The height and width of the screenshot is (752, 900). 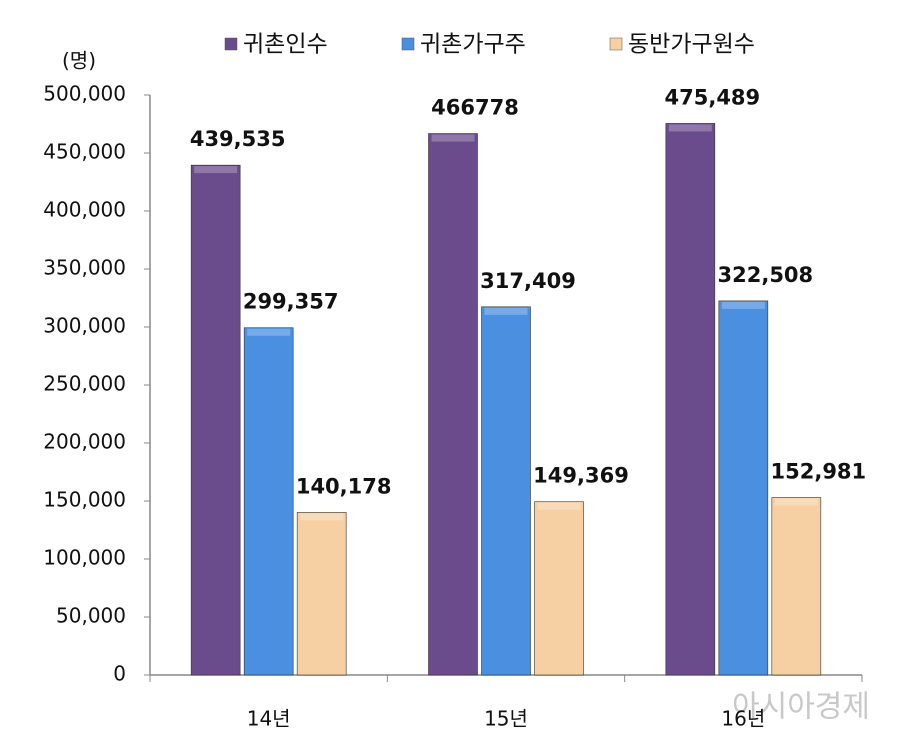 What do you see at coordinates (84, 268) in the screenshot?
I see `y-tick-label: 350,000` at bounding box center [84, 268].